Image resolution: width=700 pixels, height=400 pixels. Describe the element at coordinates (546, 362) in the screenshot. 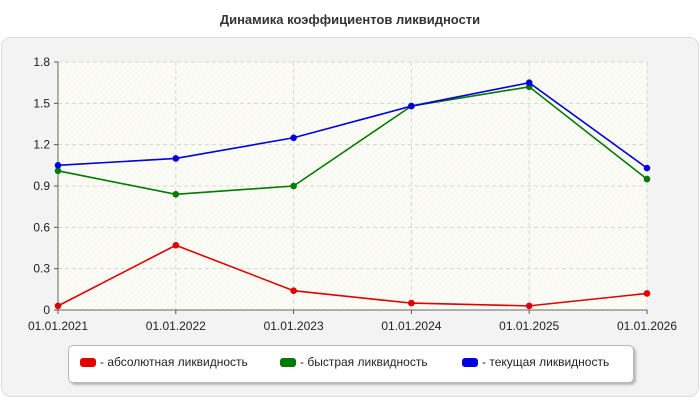

I see `legend-label-current: - текущая ликвидность` at that location.